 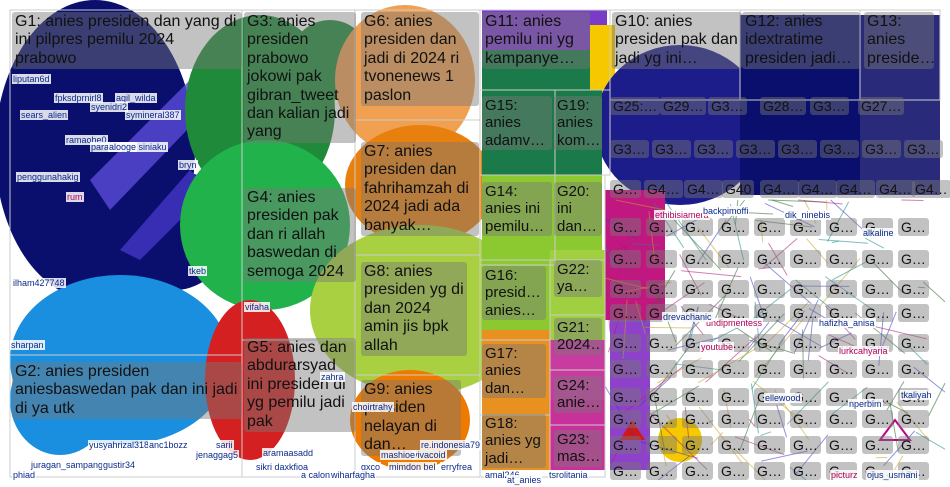 I want to click on node-label: zahra, so click(x=332, y=377).